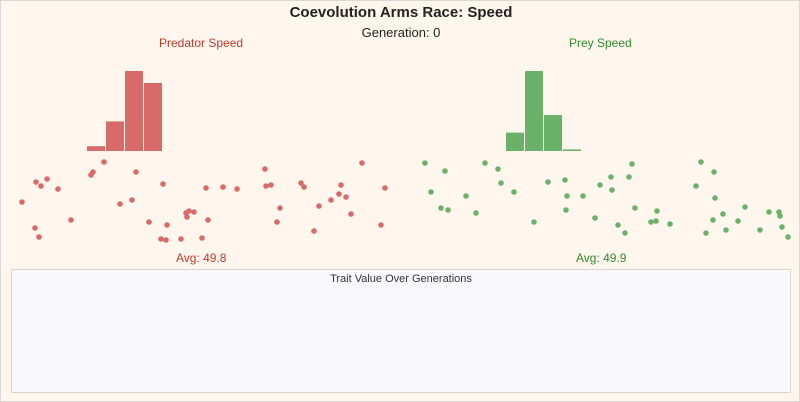 This screenshot has width=800, height=402. Describe the element at coordinates (606, 199) in the screenshot. I see `prey-population` at that location.